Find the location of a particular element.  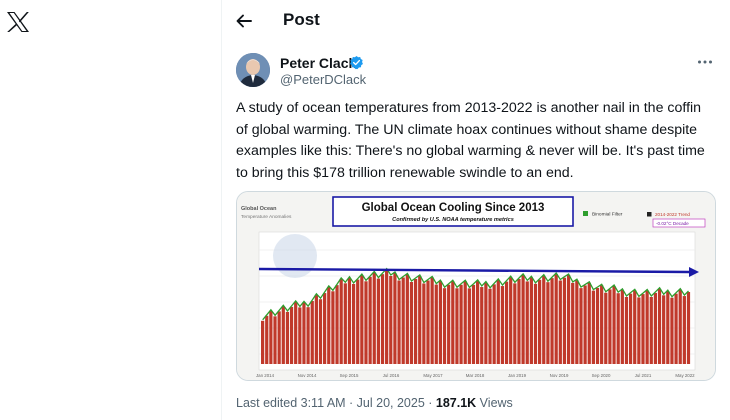

chart-left-sublabel: Temperature Anomalies is located at coordinates (266, 217).